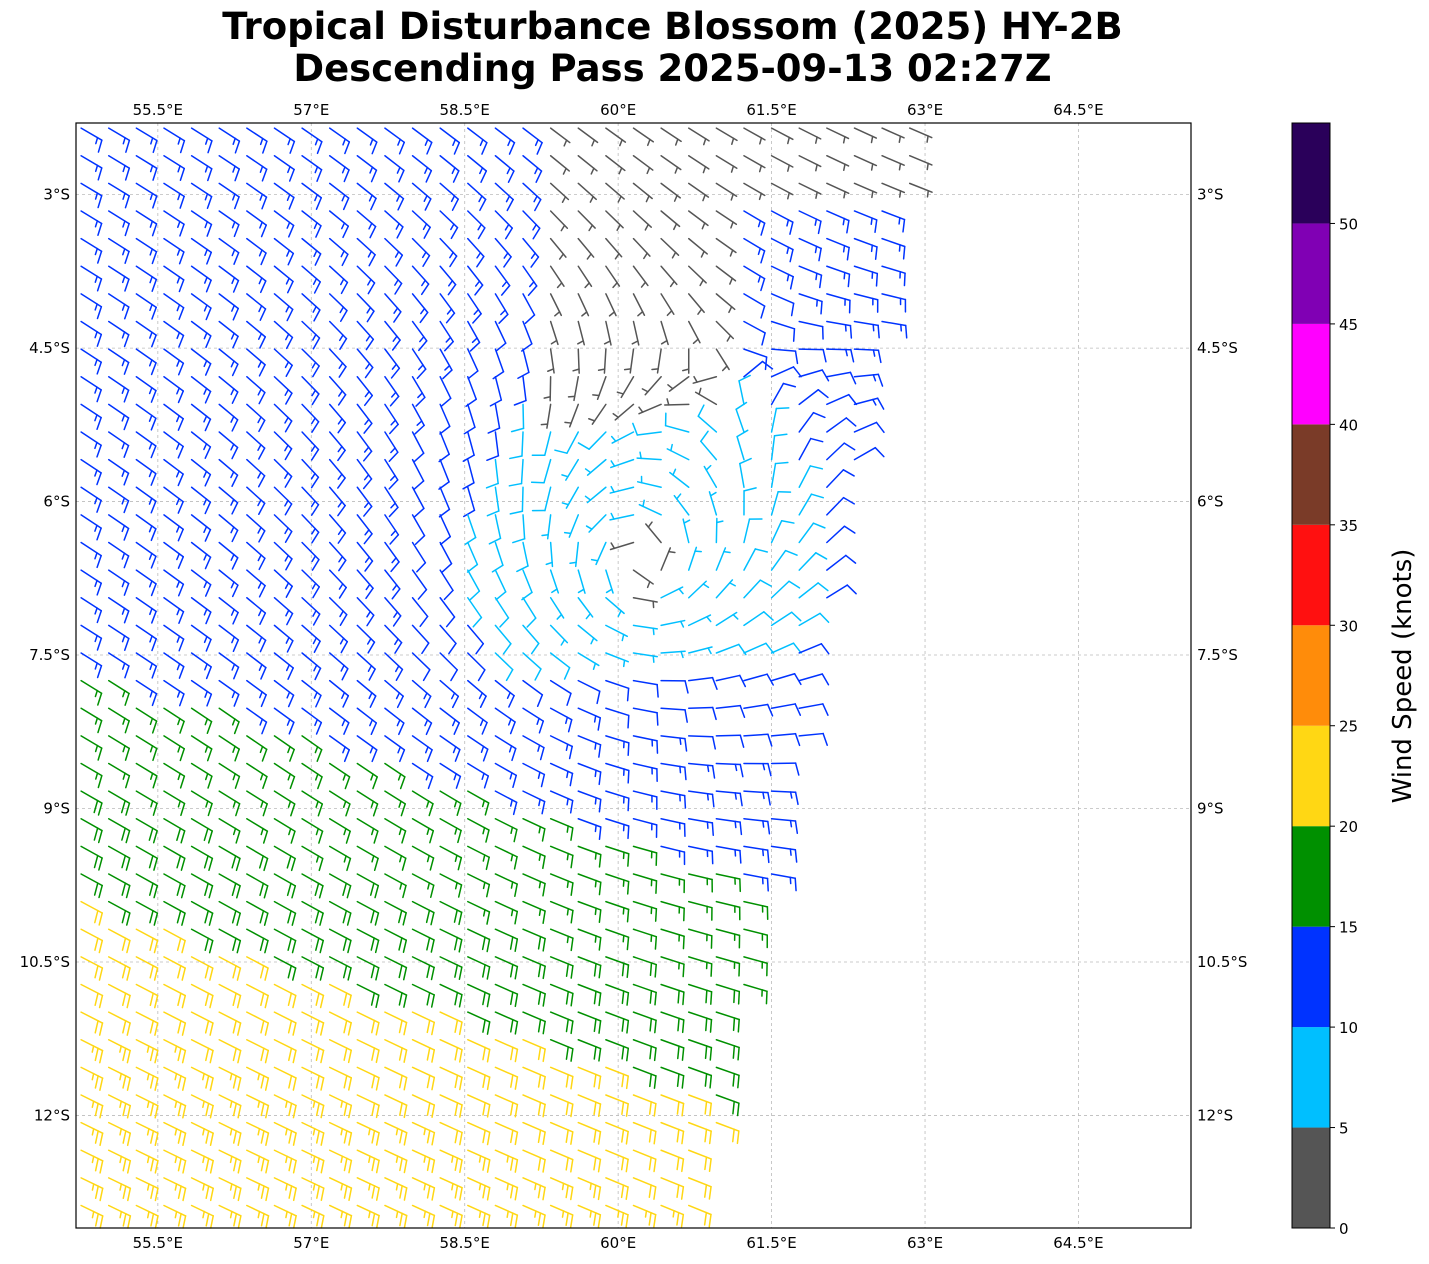 The width and height of the screenshot is (1429, 1264). Describe the element at coordinates (1217, 348) in the screenshot. I see `lat-tick-label-right: 4.5°S` at that location.